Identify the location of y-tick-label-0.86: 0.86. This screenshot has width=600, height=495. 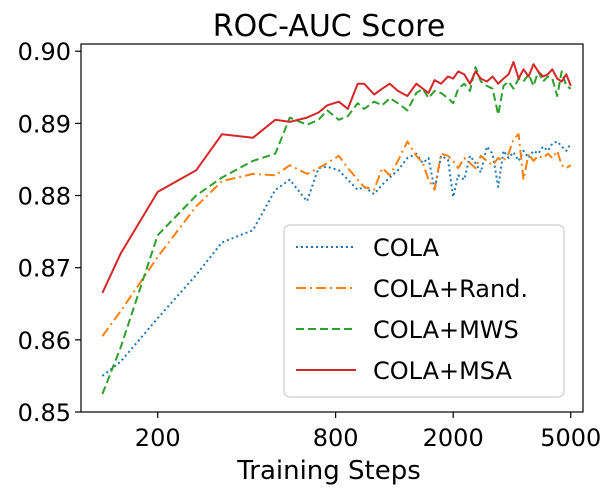
(44, 341).